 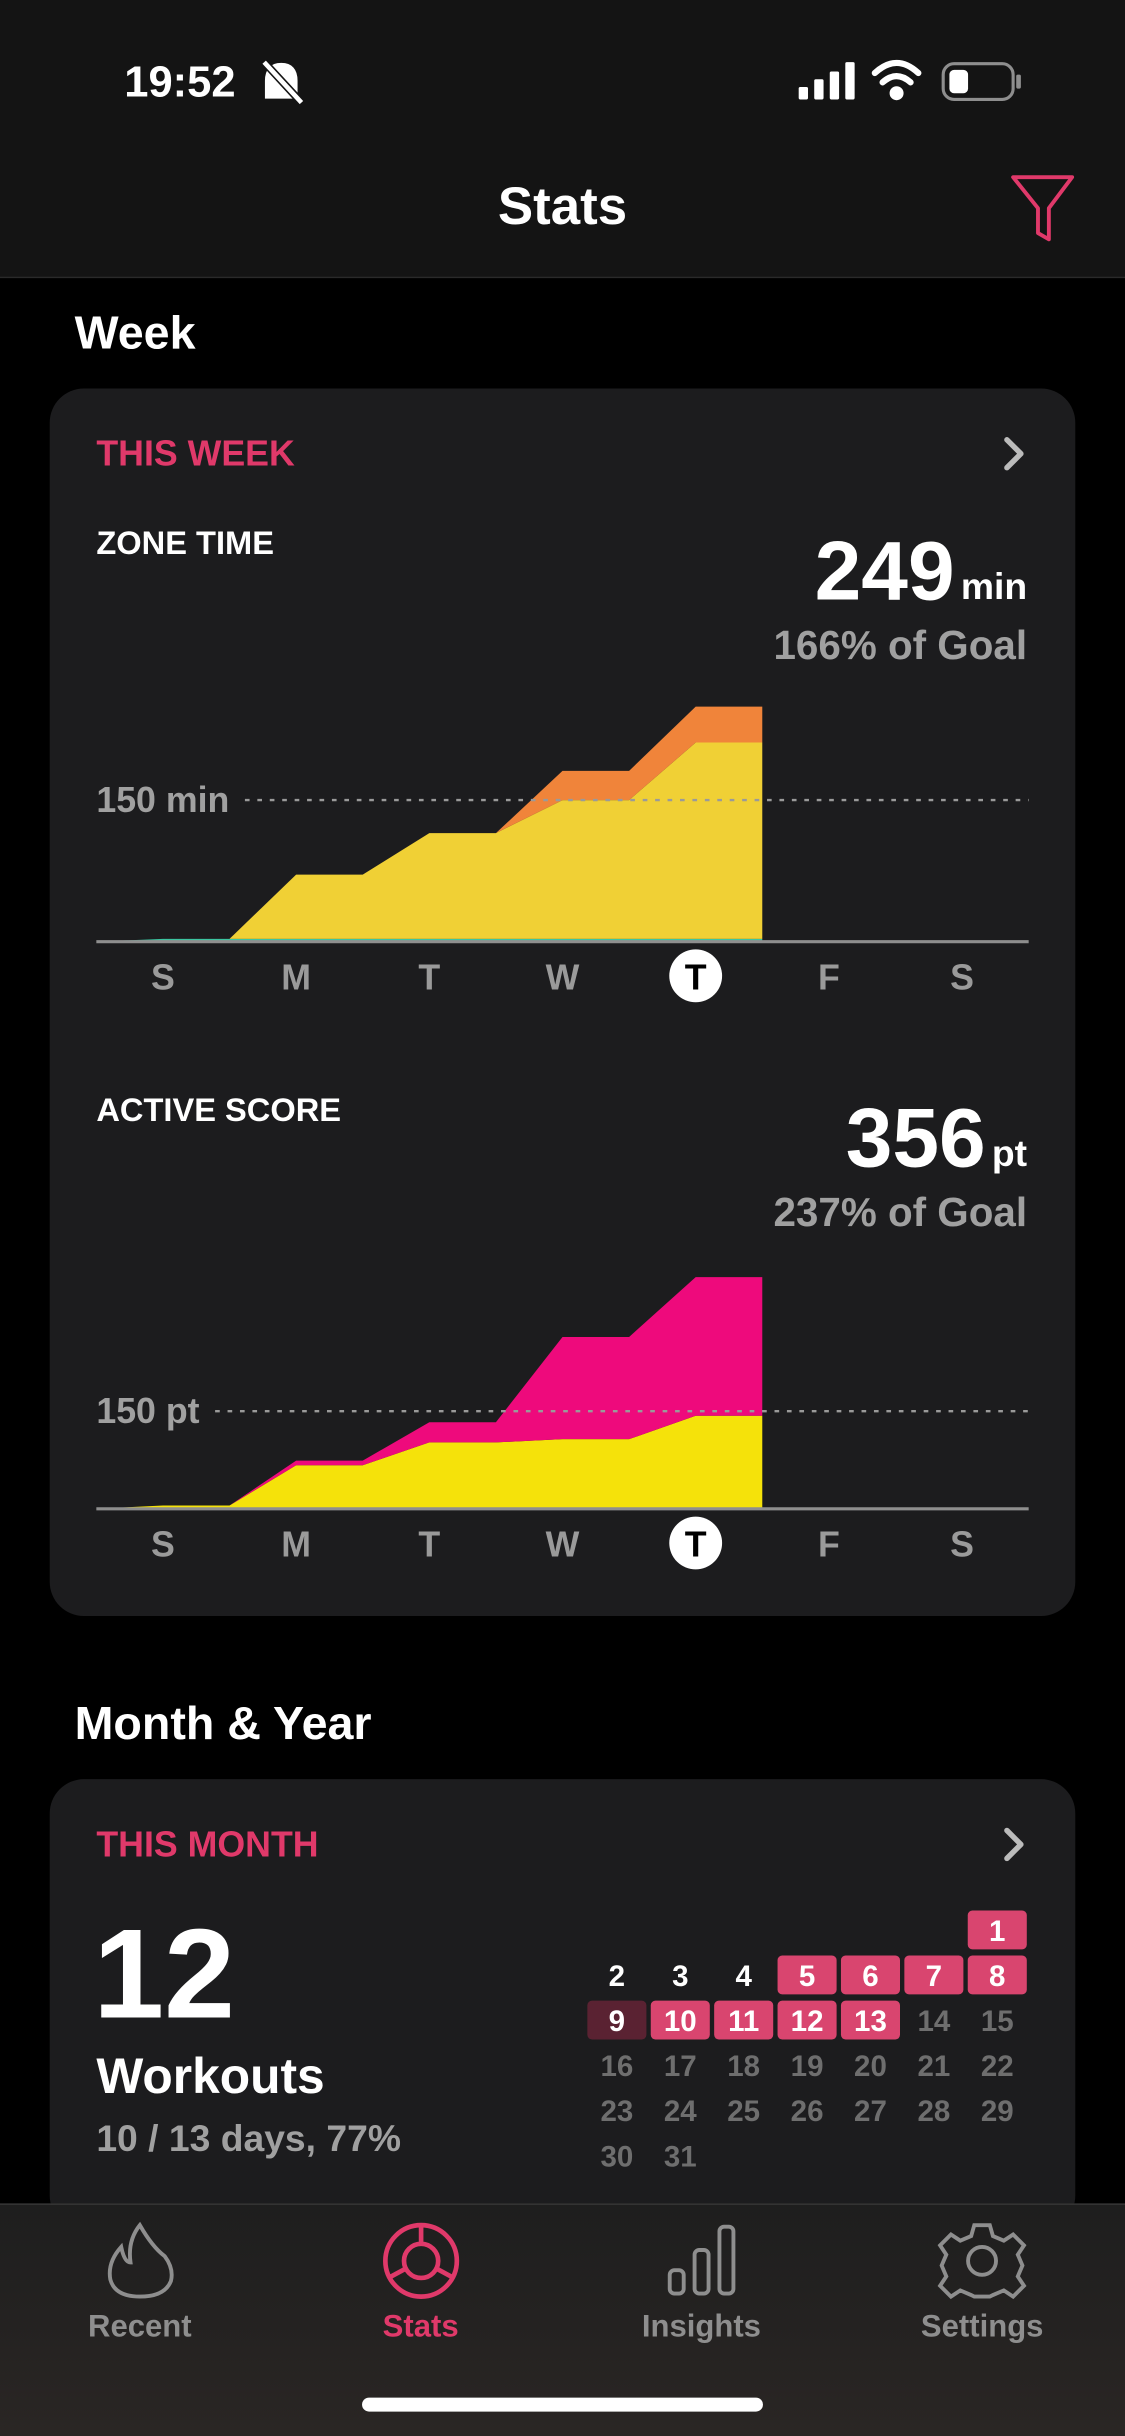 I want to click on calendar-day: 28, so click(x=933, y=2111).